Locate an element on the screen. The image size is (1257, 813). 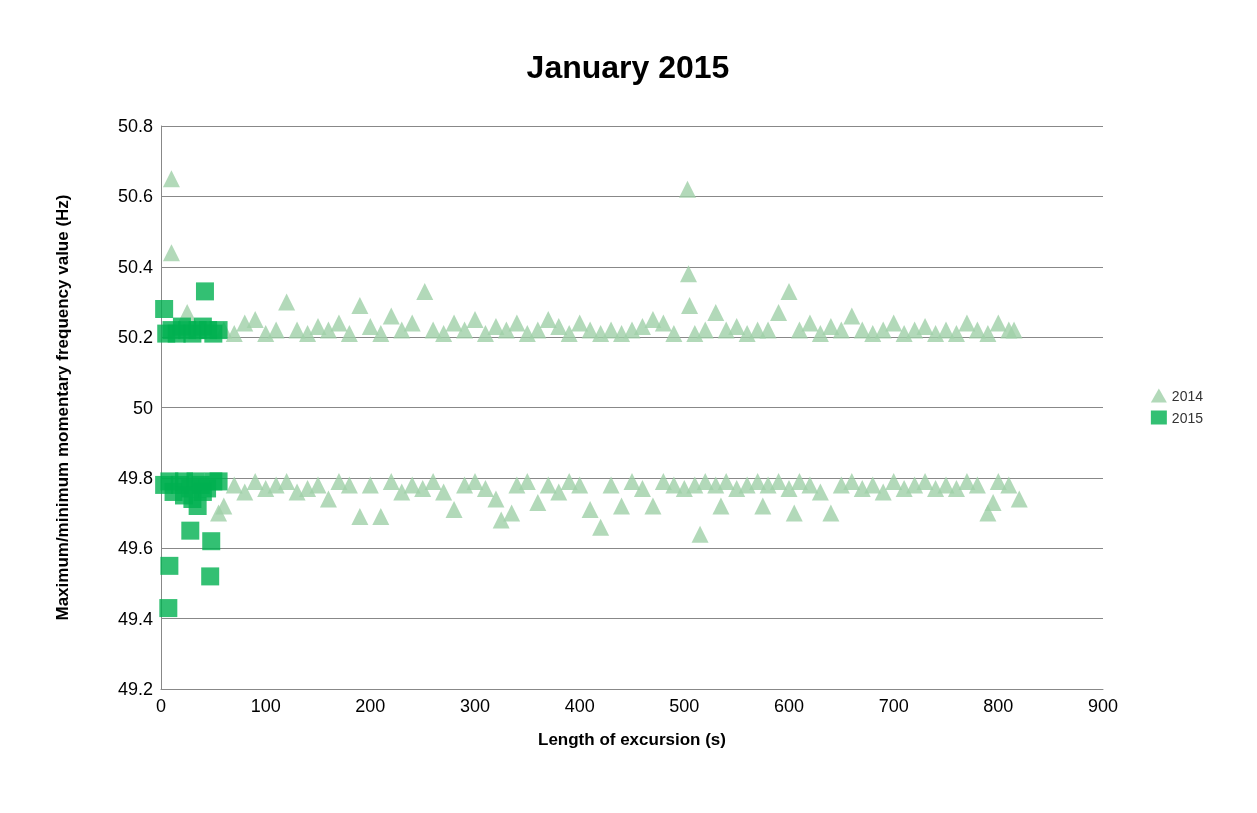
x-tick-label: 0 is located at coordinates (161, 706).